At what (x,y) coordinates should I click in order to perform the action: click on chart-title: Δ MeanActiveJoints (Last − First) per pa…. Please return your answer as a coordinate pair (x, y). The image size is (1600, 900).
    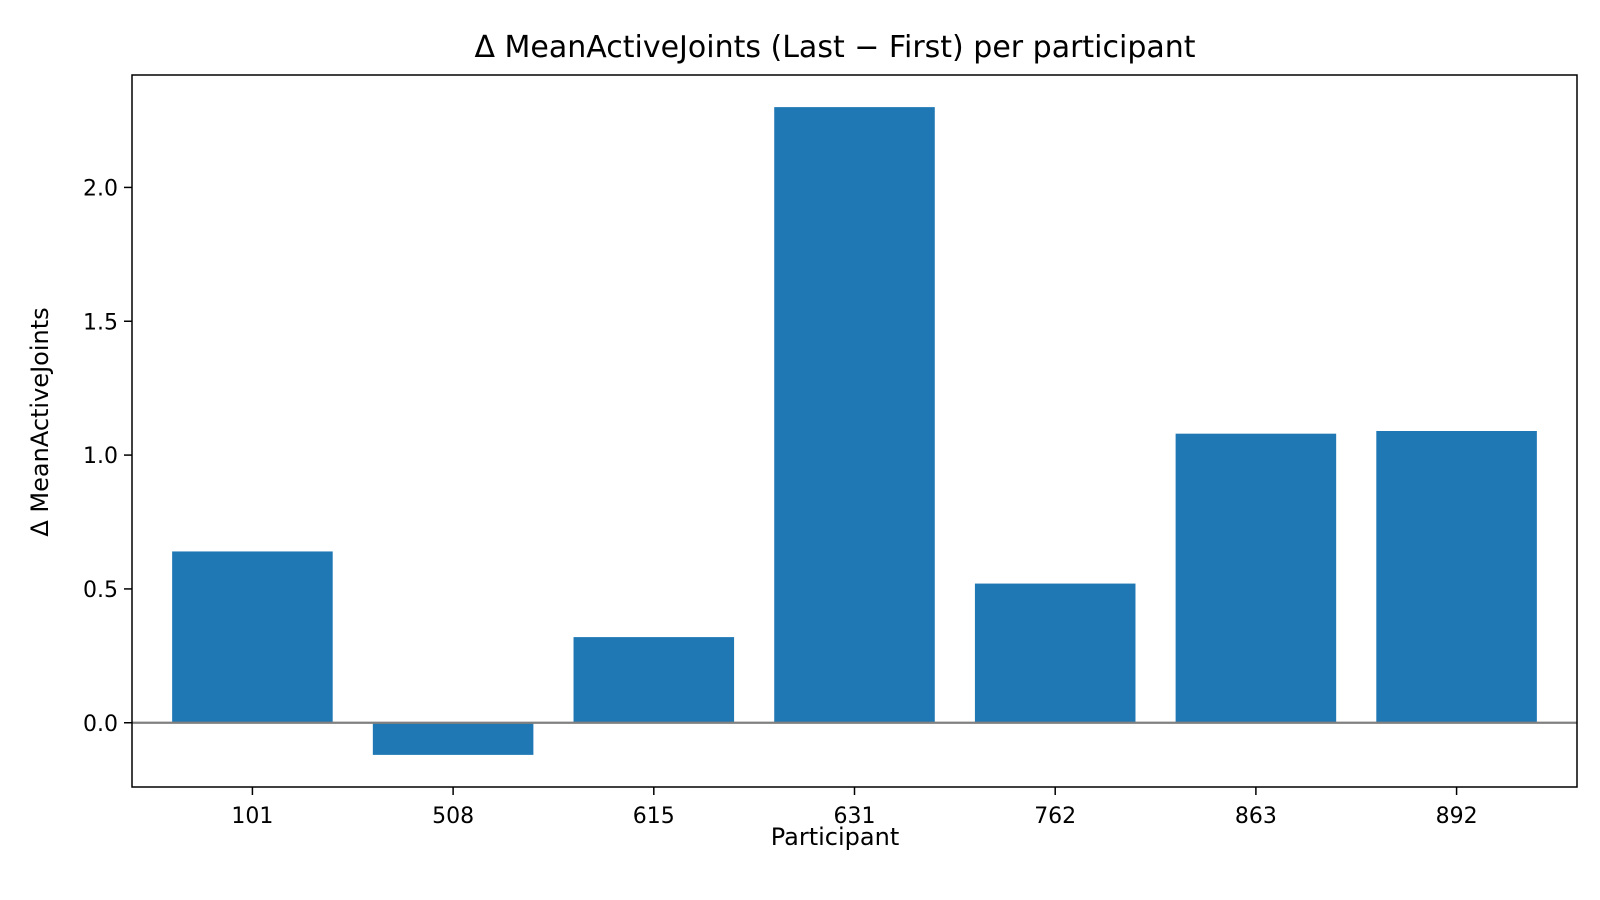
    Looking at the image, I should click on (834, 47).